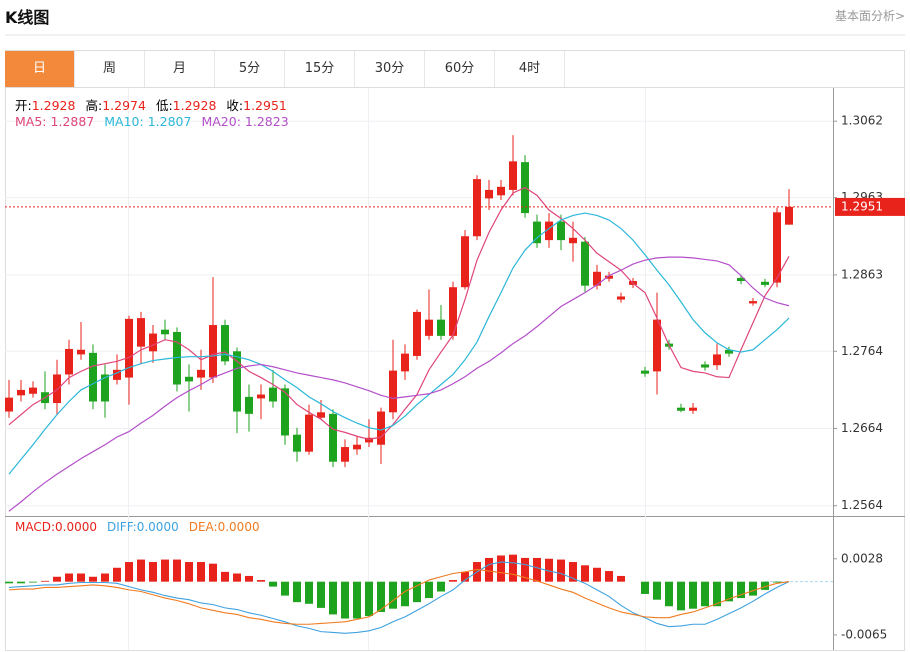  Describe the element at coordinates (862, 351) in the screenshot. I see `y-tick-label: 1.2764` at that location.